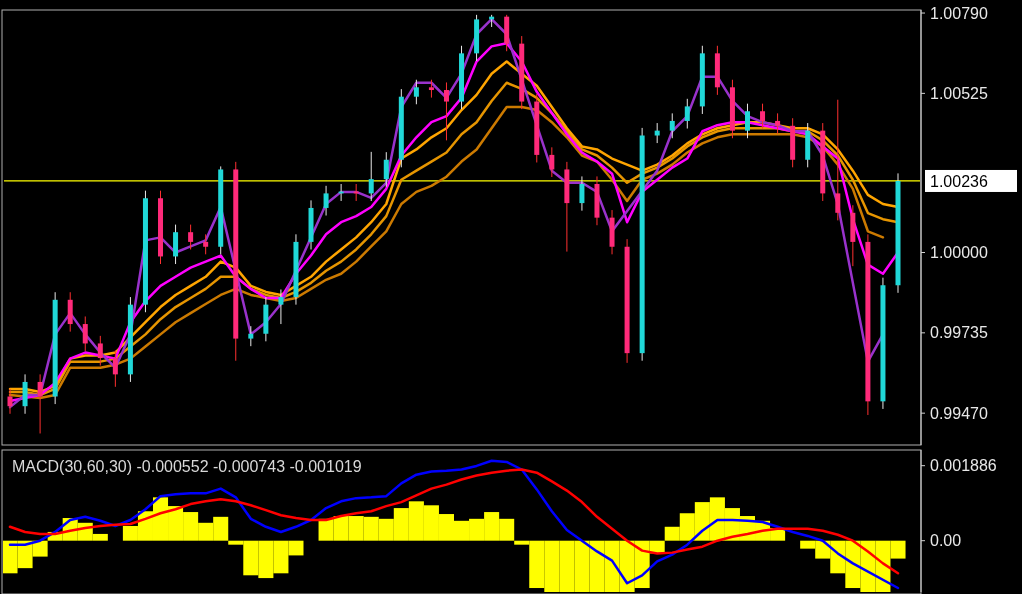 Image resolution: width=1022 pixels, height=594 pixels. I want to click on y-tick-label: 0.99735, so click(959, 333).